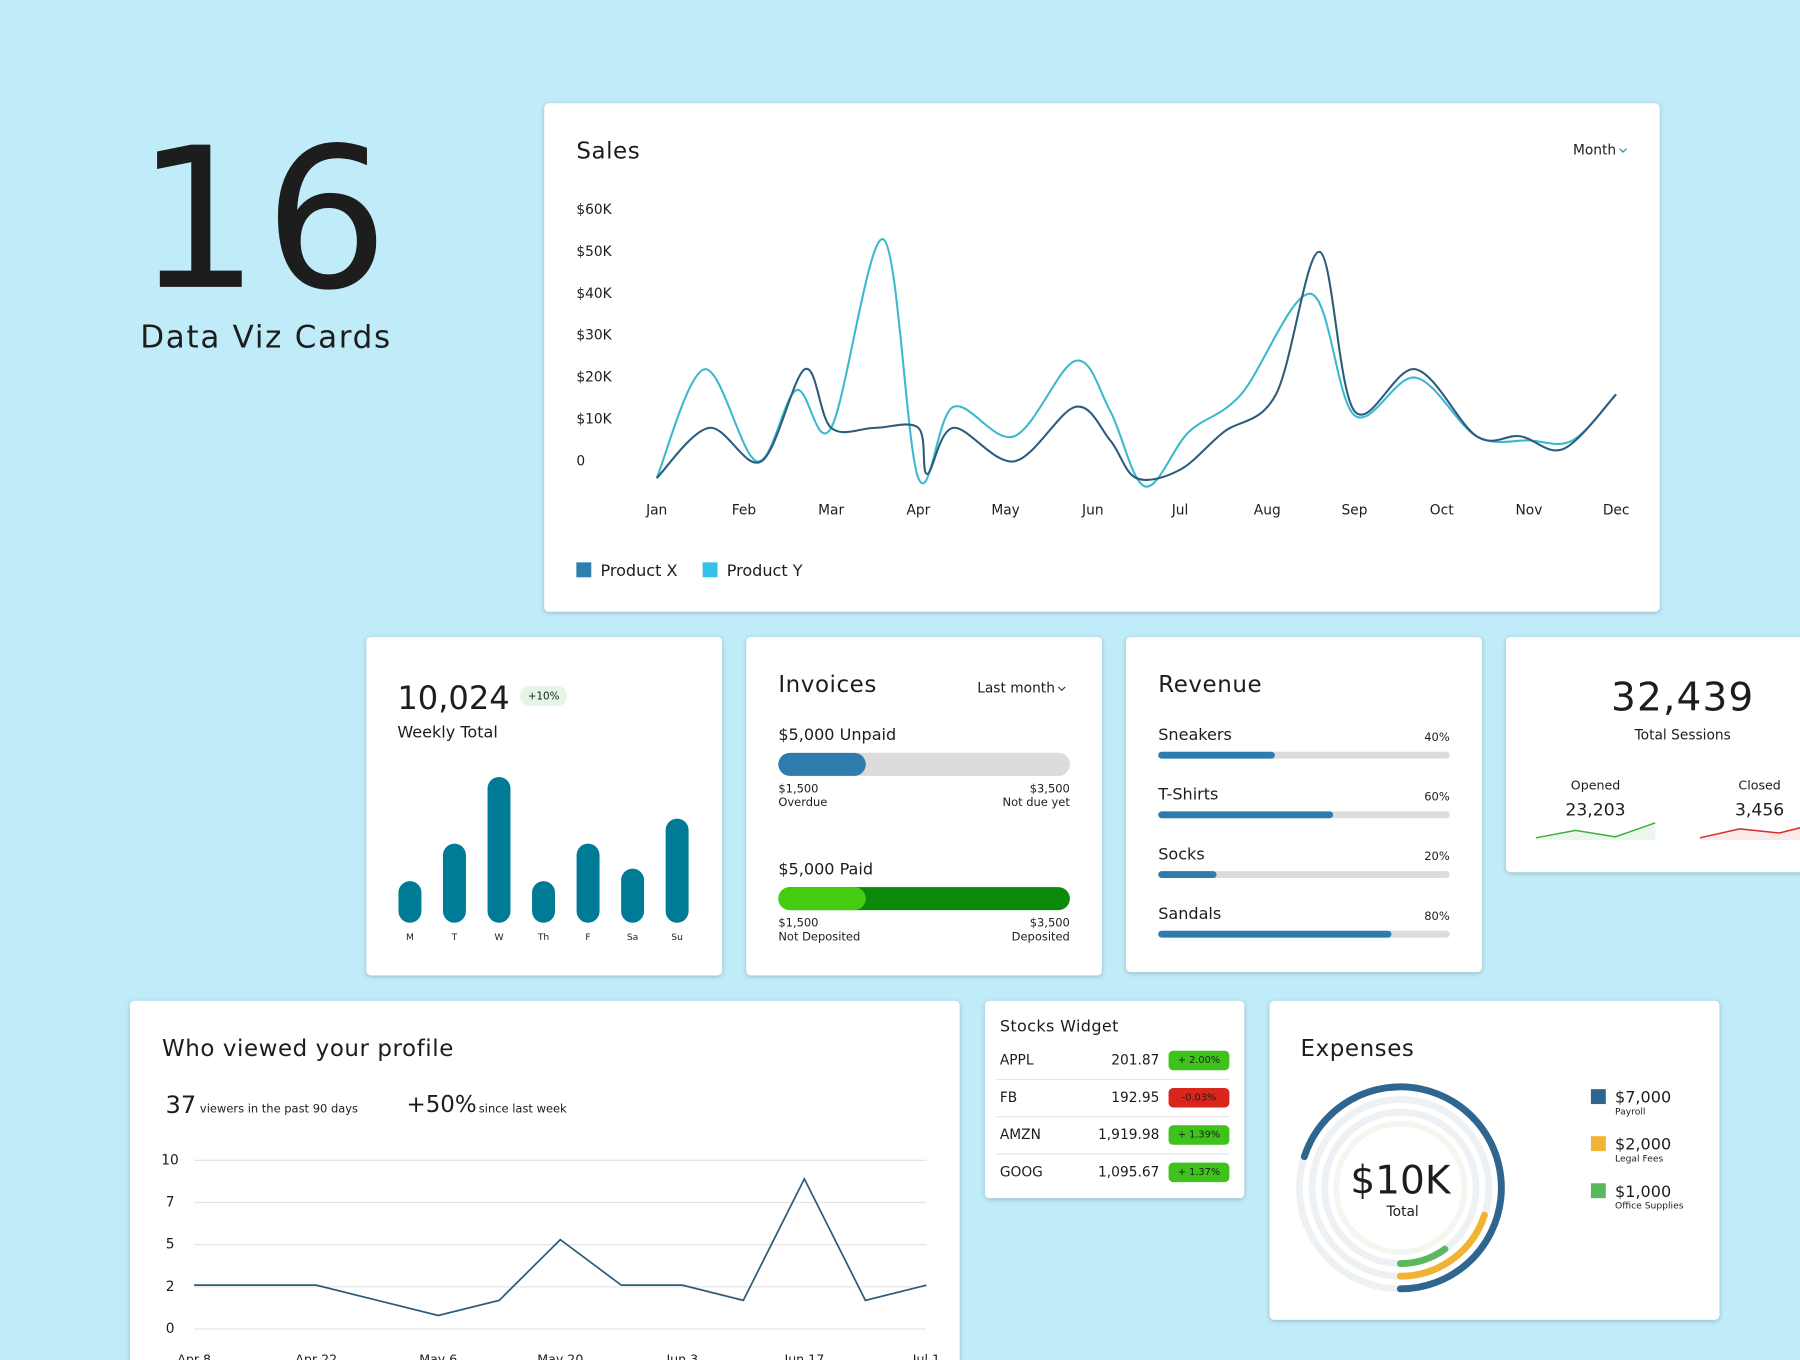  I want to click on legend-amount: $7,000, so click(1643, 1097).